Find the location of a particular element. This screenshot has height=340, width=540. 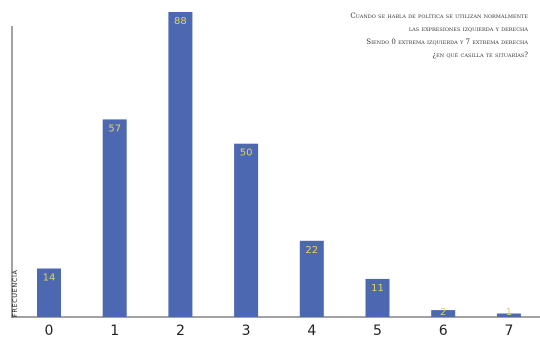

bar-value-label-6: 2 is located at coordinates (443, 312).